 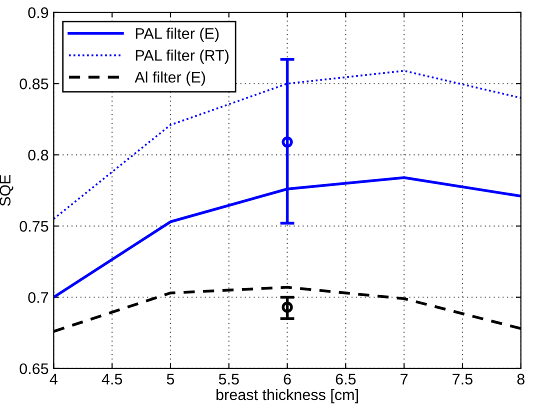 I want to click on legend-label: PAL filter (RT), so click(x=182, y=57).